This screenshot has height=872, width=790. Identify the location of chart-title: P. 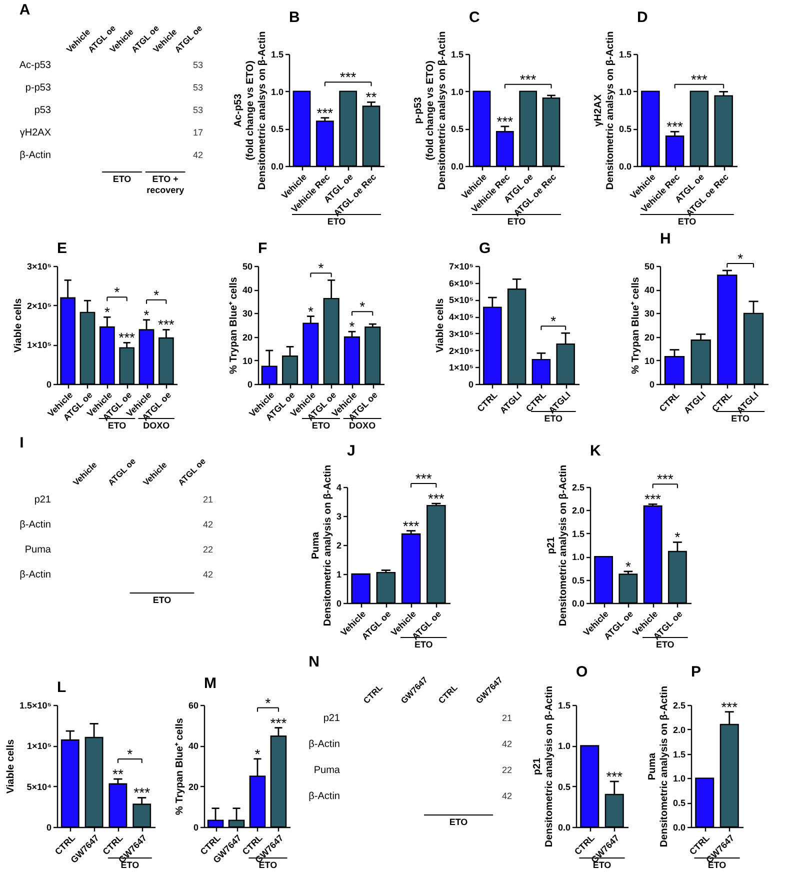
(696, 671).